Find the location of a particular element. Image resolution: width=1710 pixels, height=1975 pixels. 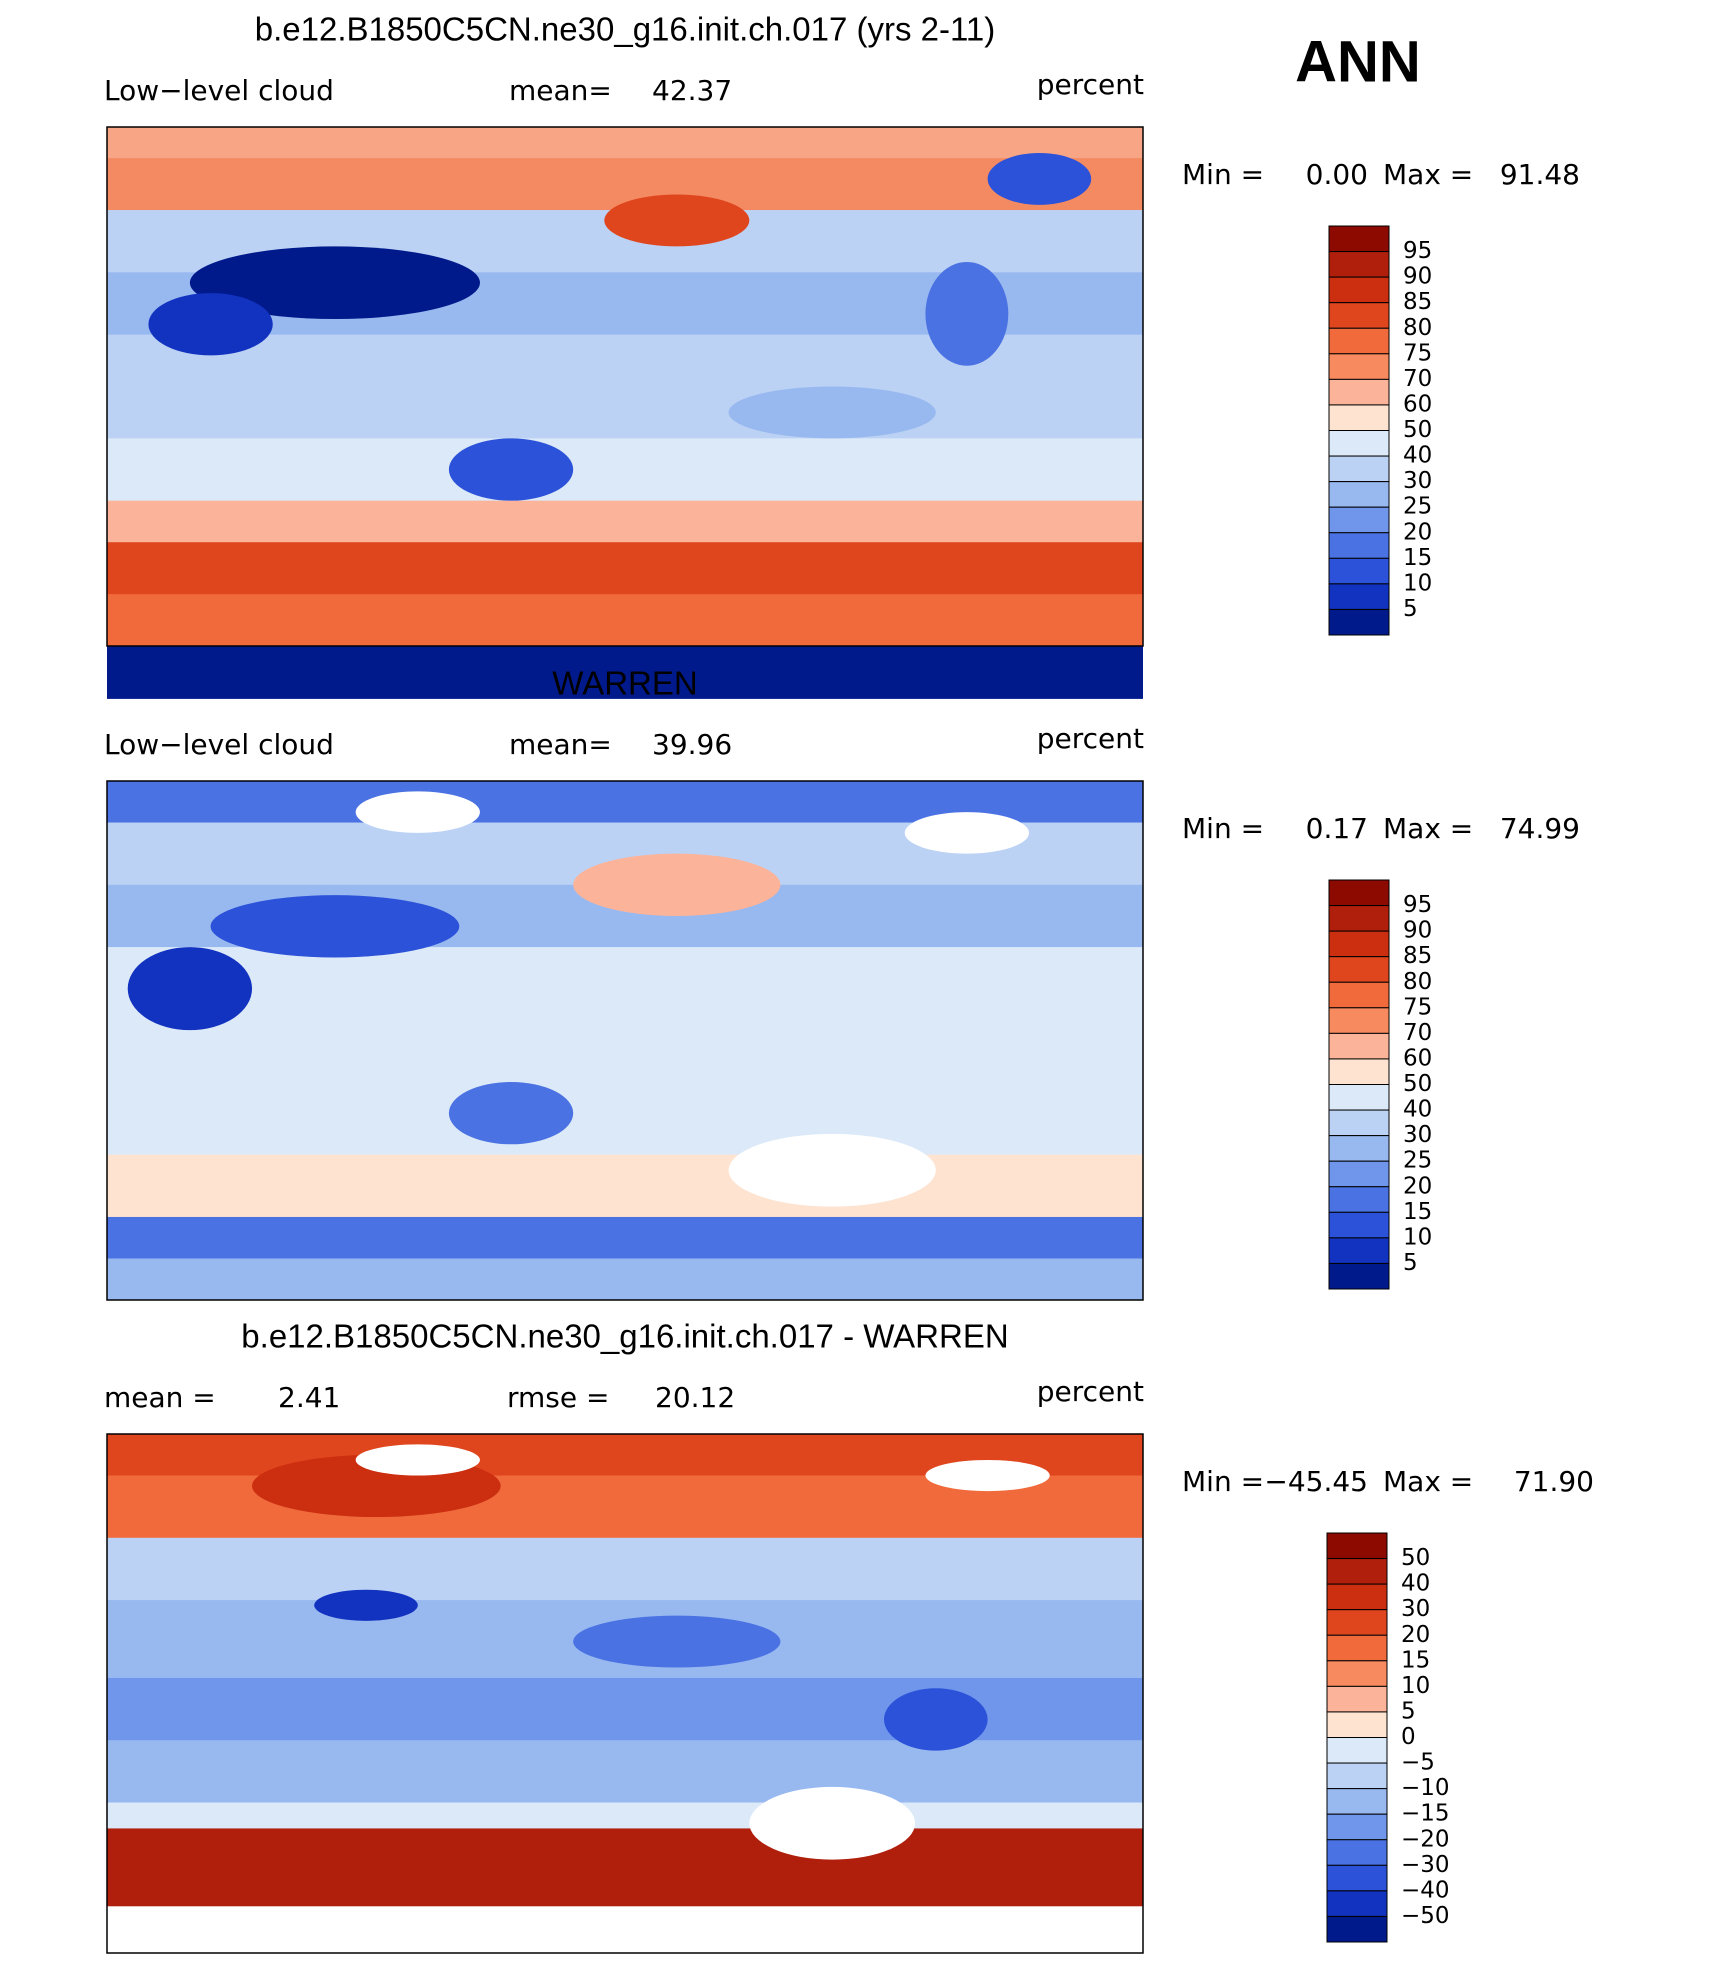

min-value: 0.17 is located at coordinates (1337, 828).